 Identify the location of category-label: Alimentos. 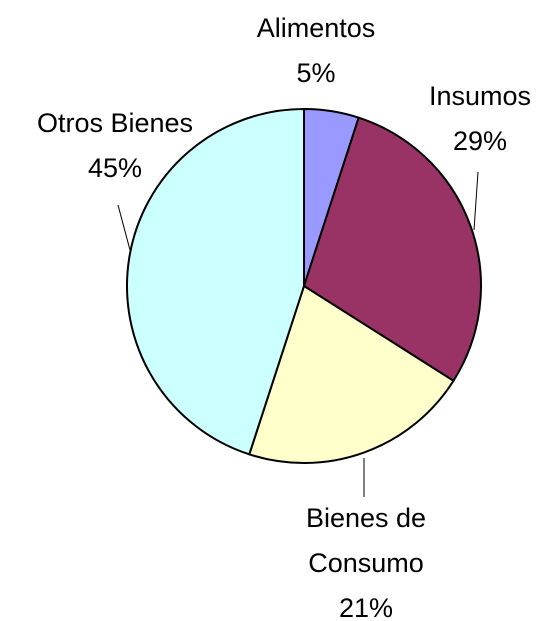
(316, 28).